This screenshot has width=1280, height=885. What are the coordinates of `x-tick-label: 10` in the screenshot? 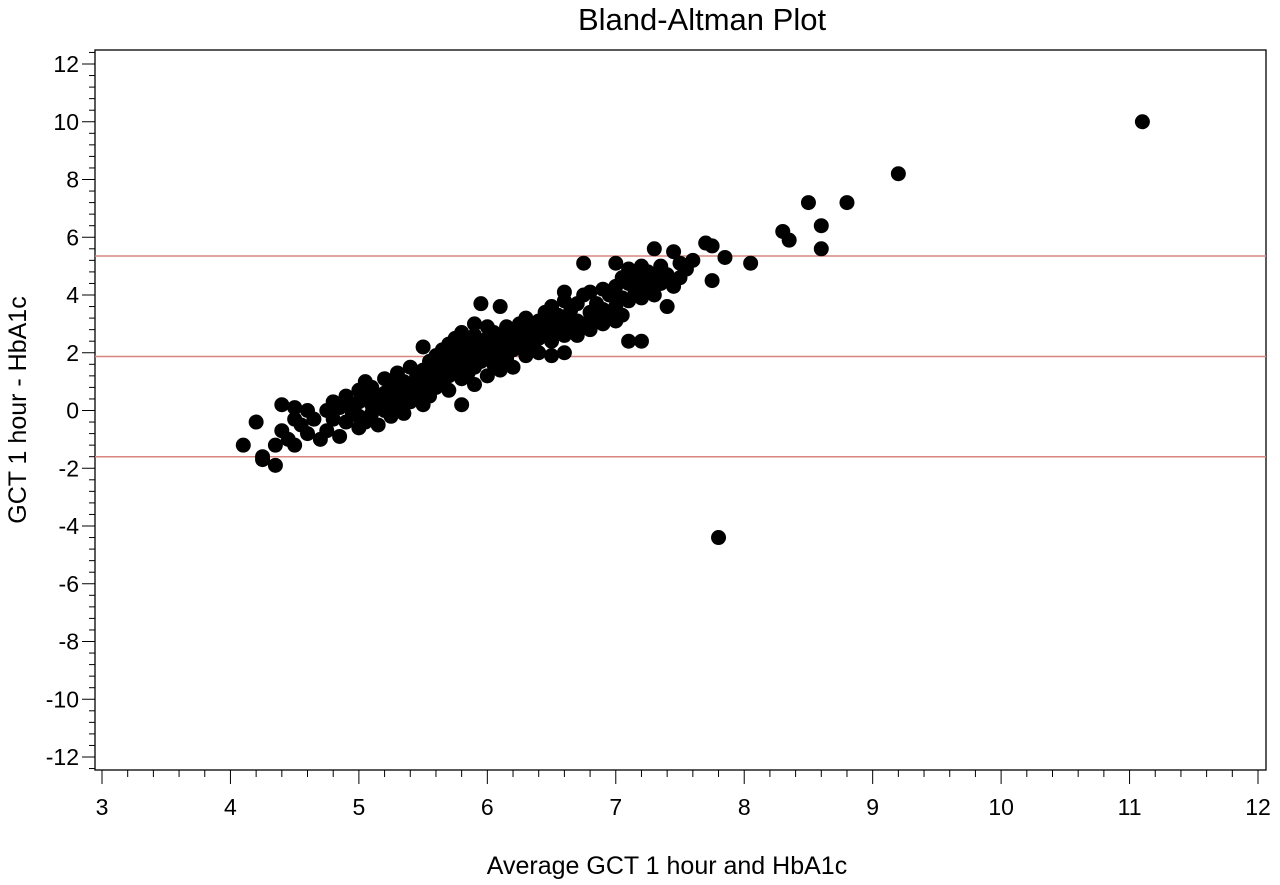 It's located at (1001, 807).